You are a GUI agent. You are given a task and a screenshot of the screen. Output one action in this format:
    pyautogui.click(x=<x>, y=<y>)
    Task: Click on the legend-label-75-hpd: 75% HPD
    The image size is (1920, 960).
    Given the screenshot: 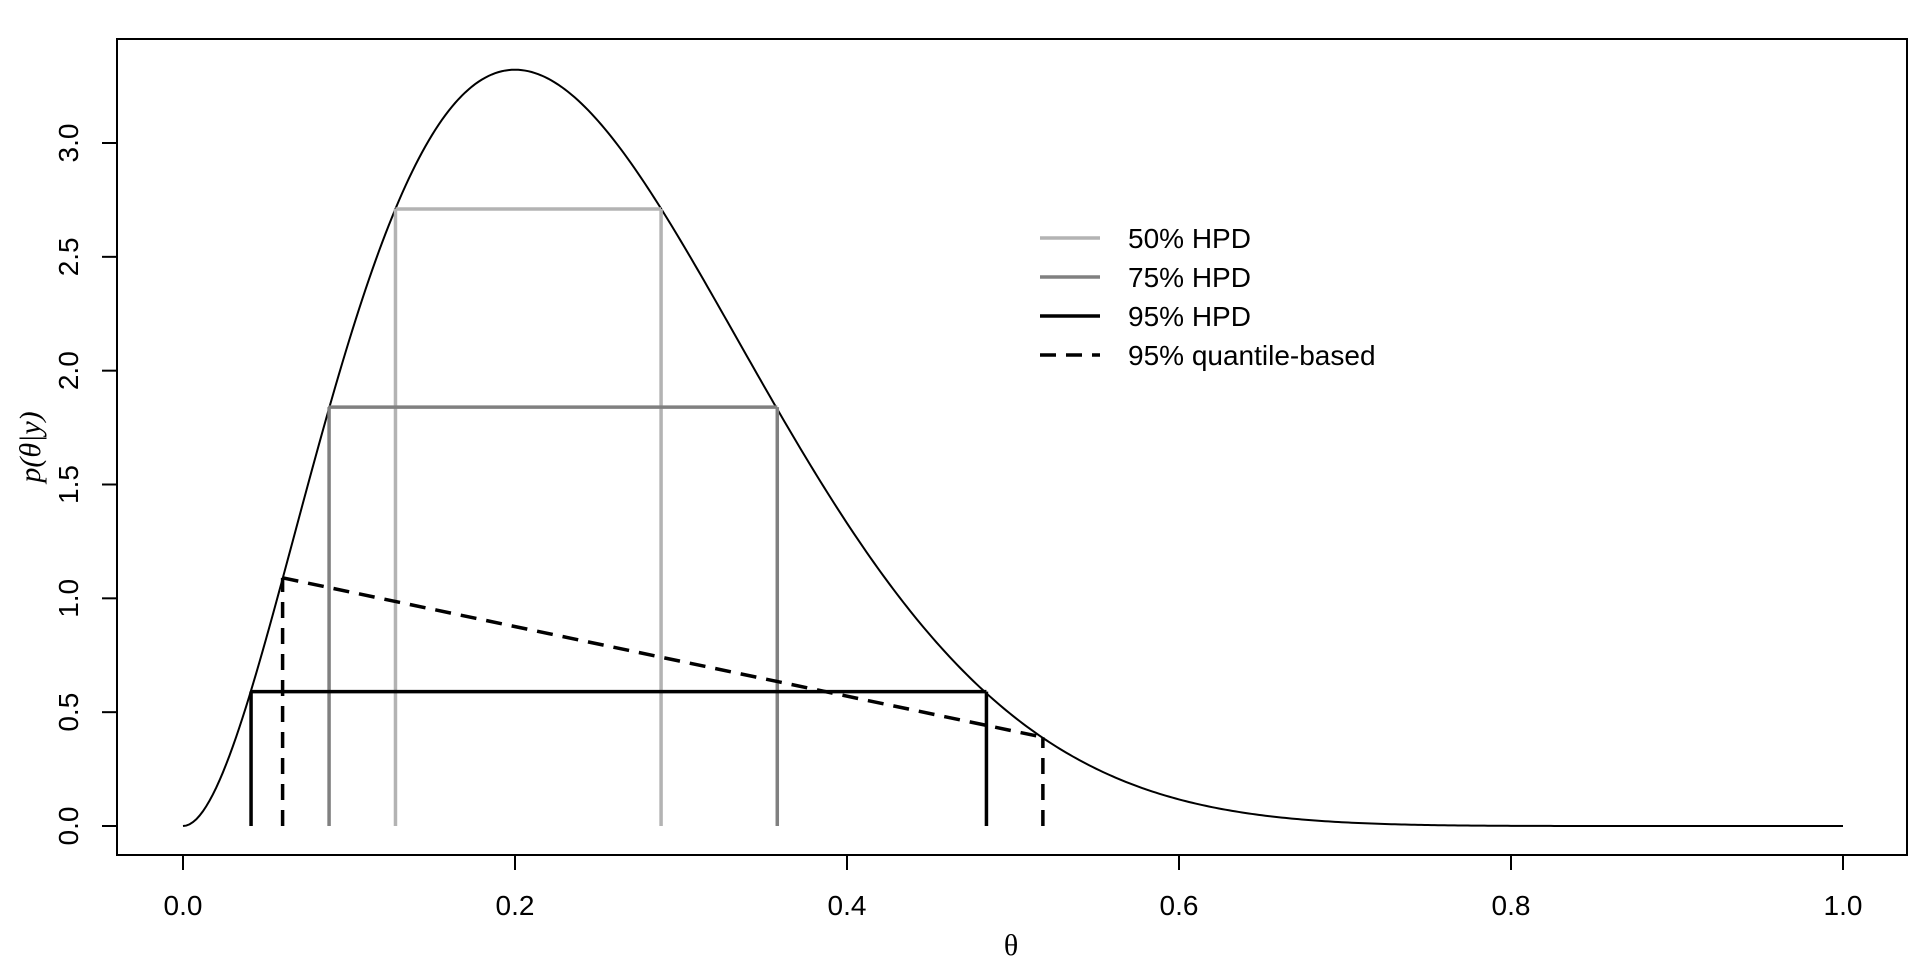 What is the action you would take?
    pyautogui.click(x=1189, y=277)
    